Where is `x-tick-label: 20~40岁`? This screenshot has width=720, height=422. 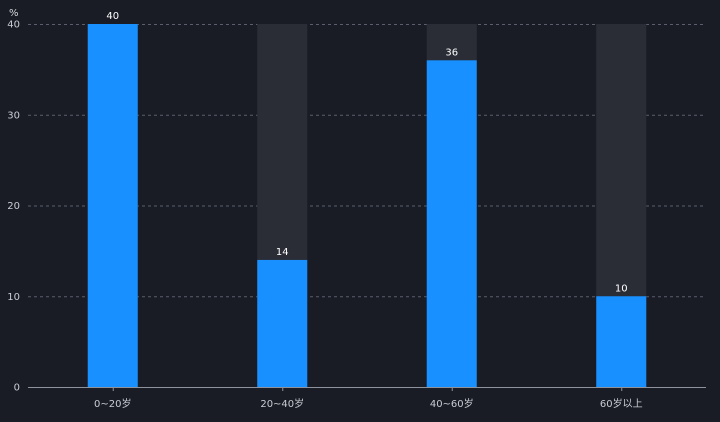
x-tick-label: 20~40岁 is located at coordinates (282, 403).